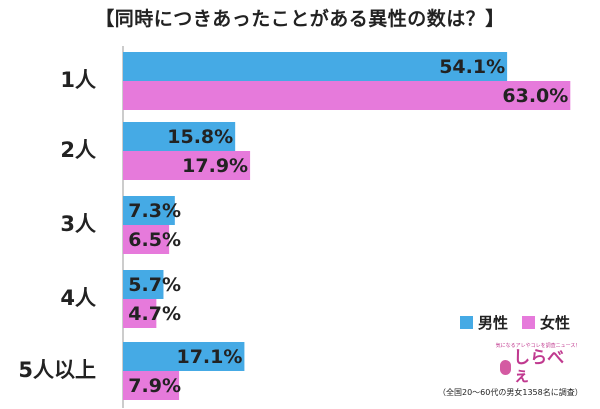  I want to click on category-label: 3人, so click(78, 224).